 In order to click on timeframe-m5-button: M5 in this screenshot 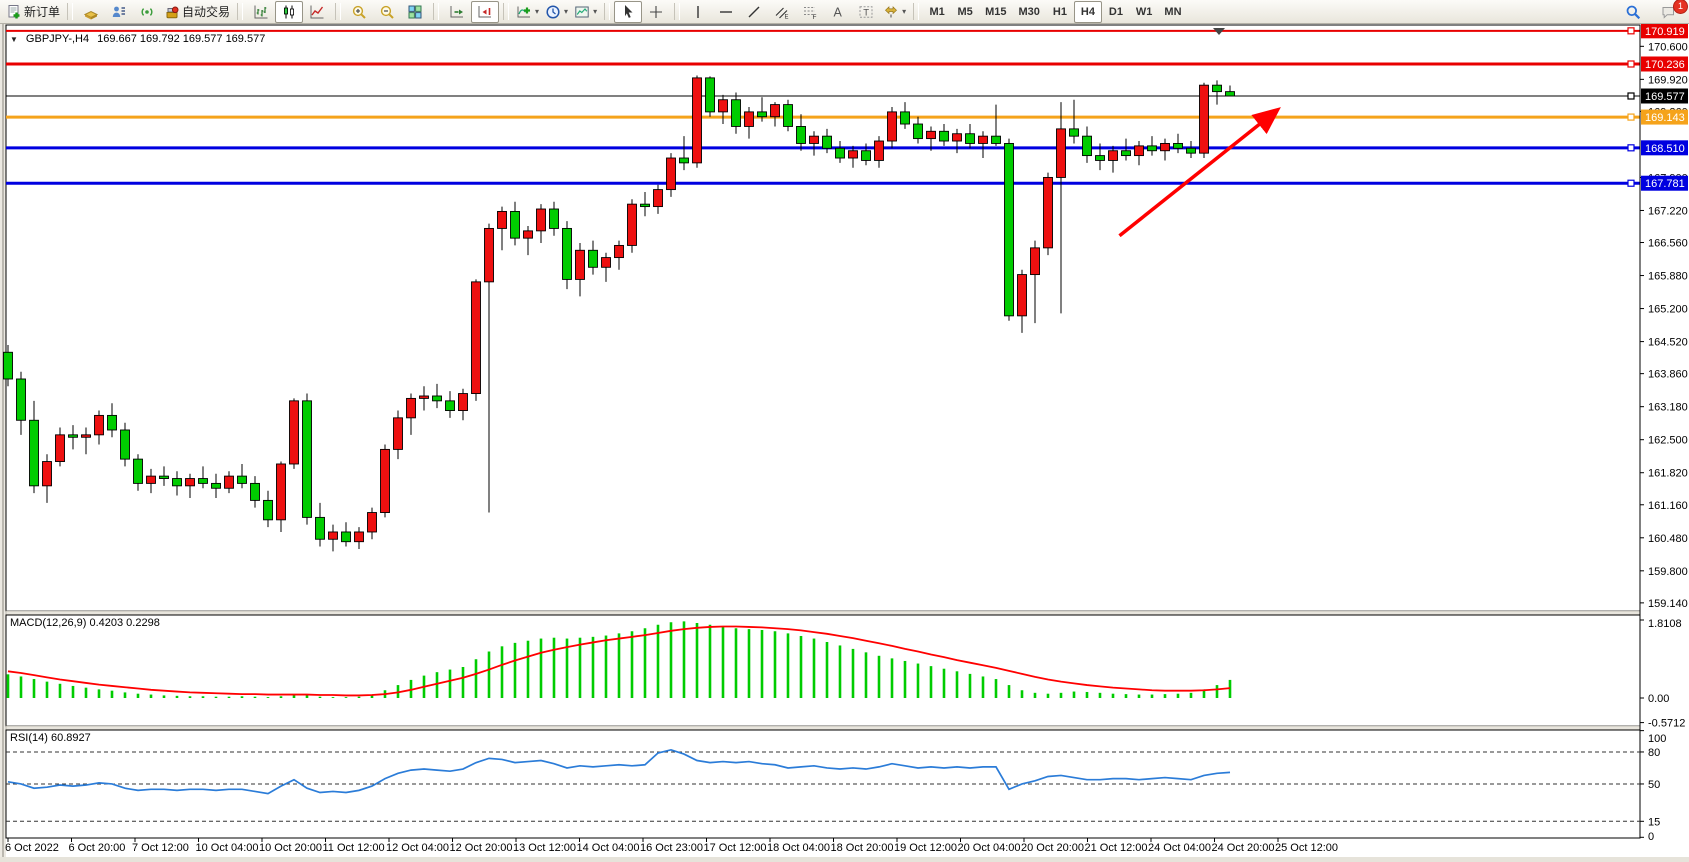, I will do `click(965, 12)`.